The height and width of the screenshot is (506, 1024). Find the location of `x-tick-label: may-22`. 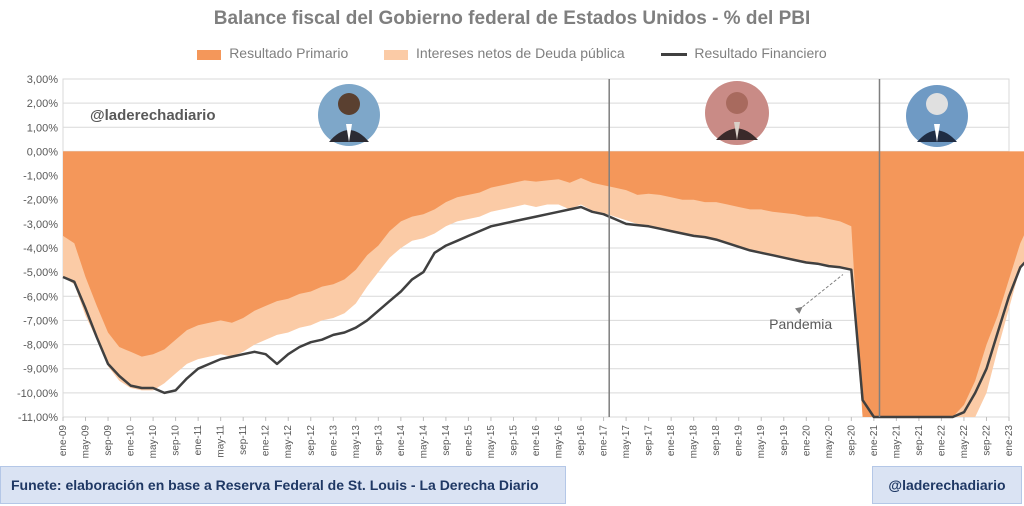

x-tick-label: may-22 is located at coordinates (964, 442).